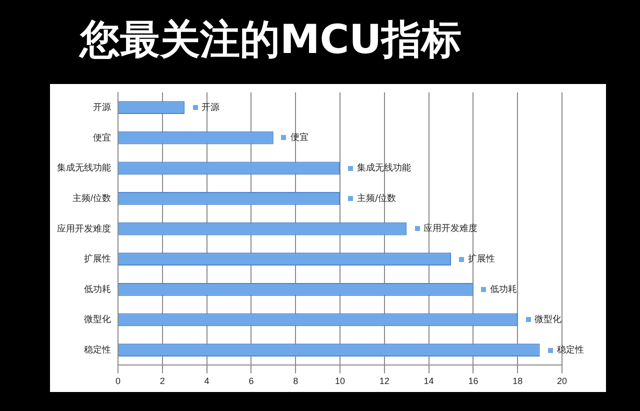 The image size is (640, 411). I want to click on y-tick-label: 主频/位数, so click(91, 197).